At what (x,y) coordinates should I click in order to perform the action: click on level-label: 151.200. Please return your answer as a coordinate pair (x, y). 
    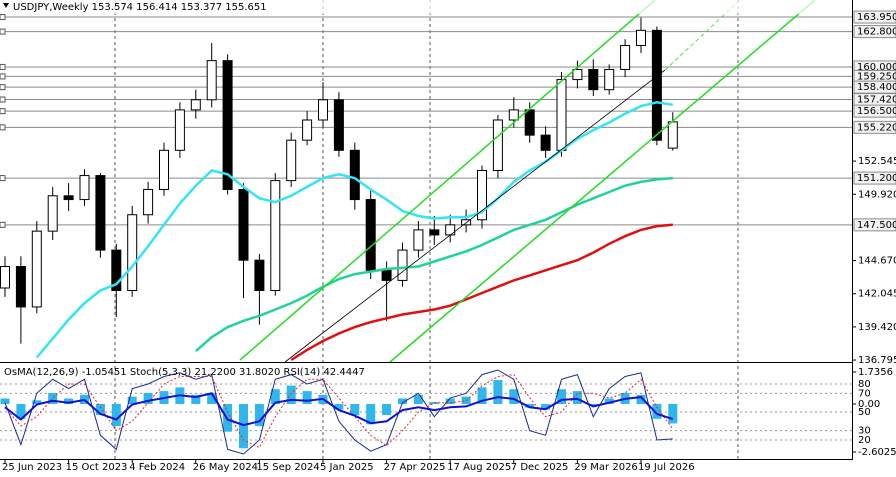
    Looking at the image, I should click on (876, 178).